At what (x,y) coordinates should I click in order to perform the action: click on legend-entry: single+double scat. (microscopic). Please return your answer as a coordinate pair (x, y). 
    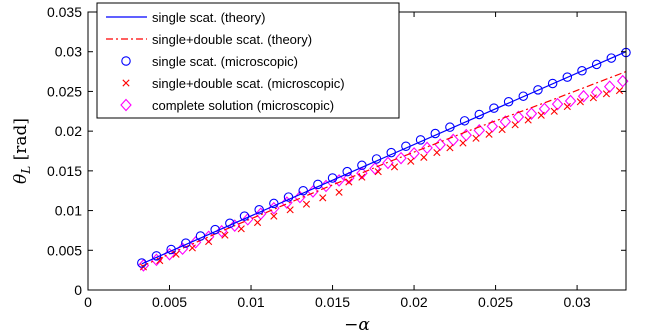
    Looking at the image, I should click on (234, 83).